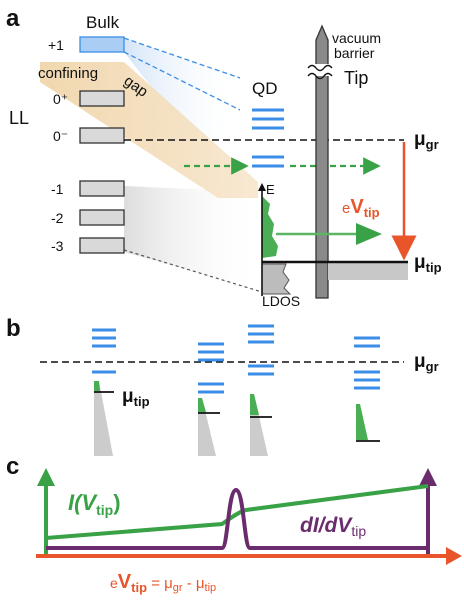 The image size is (464, 600). Describe the element at coordinates (354, 53) in the screenshot. I see `barrier-label: barrier` at that location.